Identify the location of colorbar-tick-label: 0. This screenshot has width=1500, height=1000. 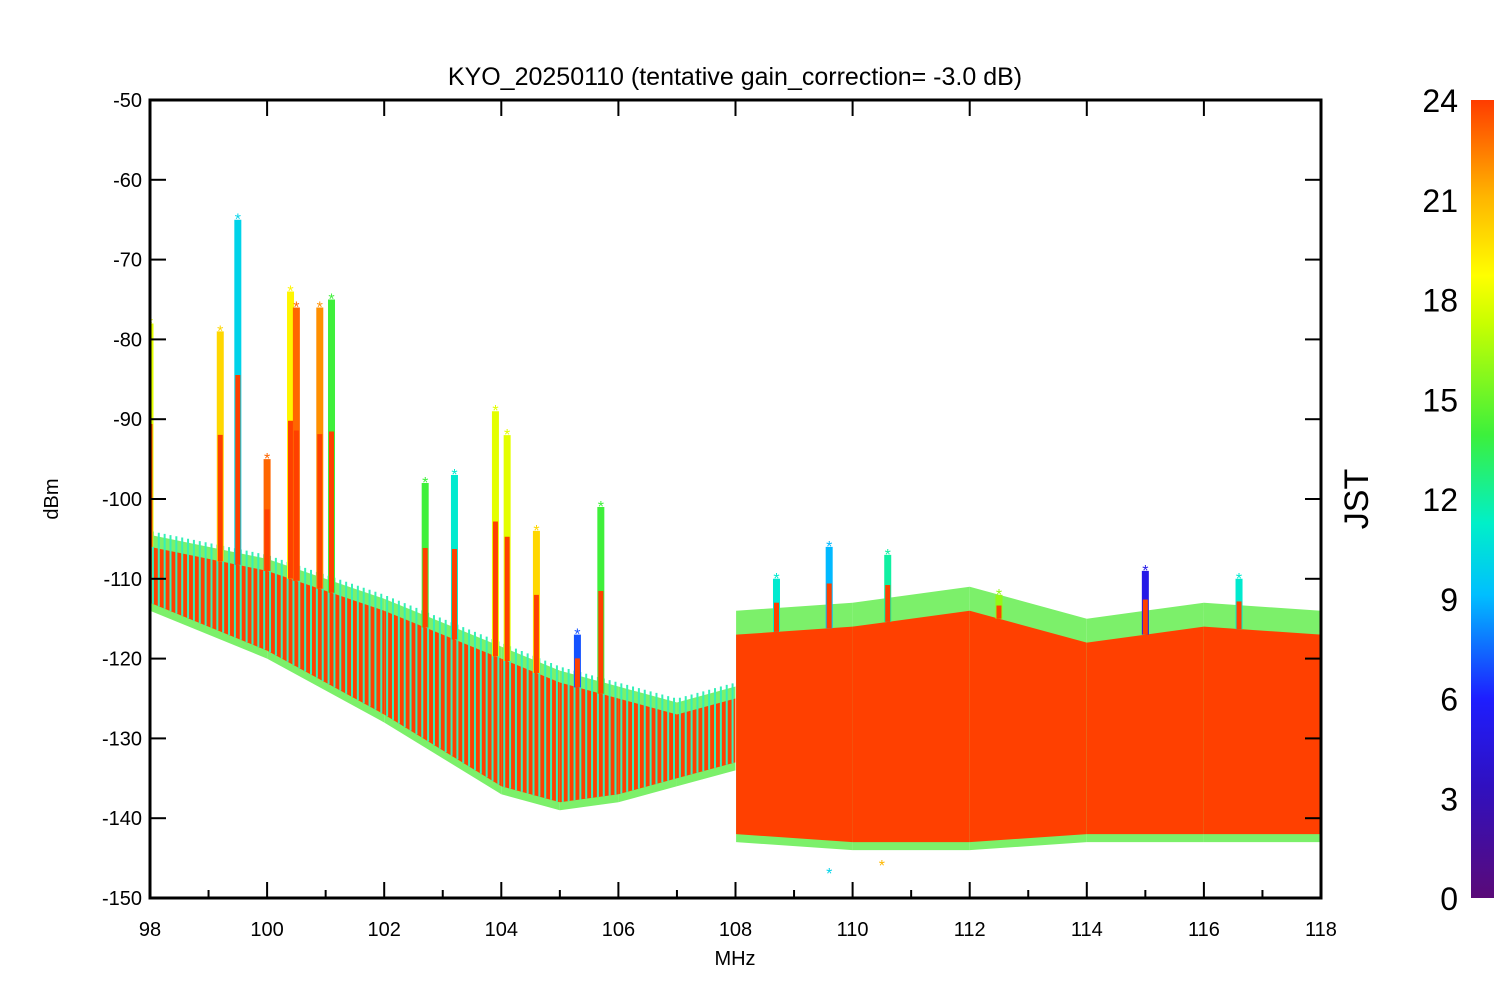
(1449, 899).